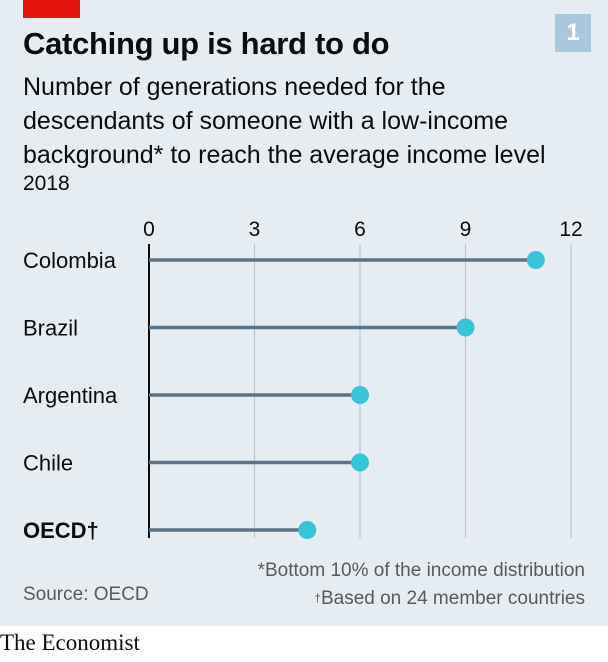  I want to click on subtitle-line-2: descendants of someone with a low-income, so click(265, 121).